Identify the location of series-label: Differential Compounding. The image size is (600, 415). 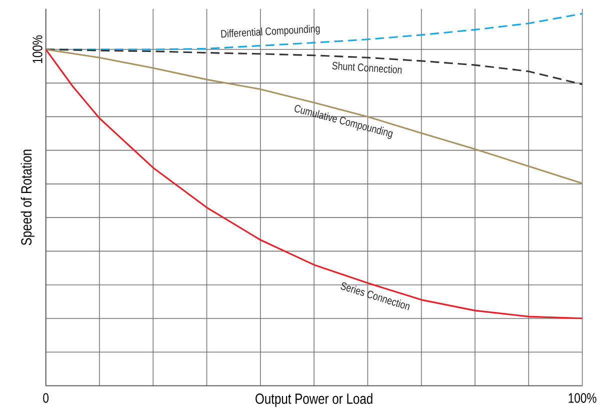
(270, 31).